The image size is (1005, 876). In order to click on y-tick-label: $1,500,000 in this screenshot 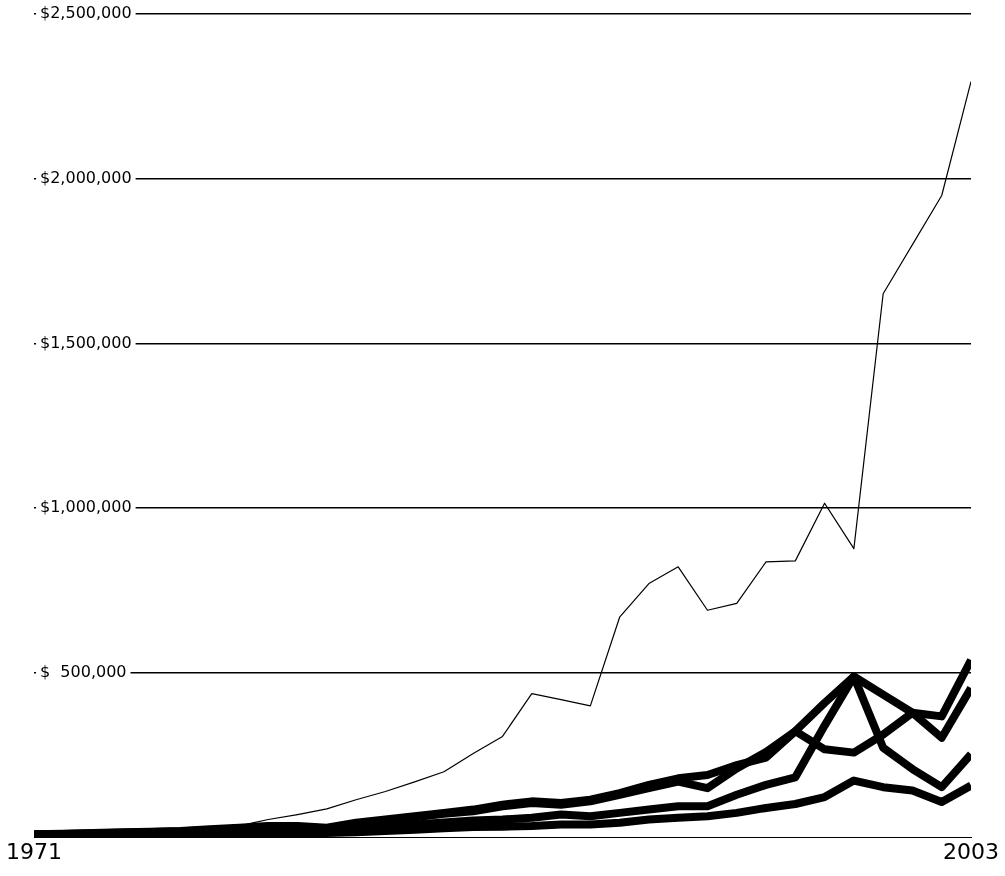, I will do `click(86, 342)`.